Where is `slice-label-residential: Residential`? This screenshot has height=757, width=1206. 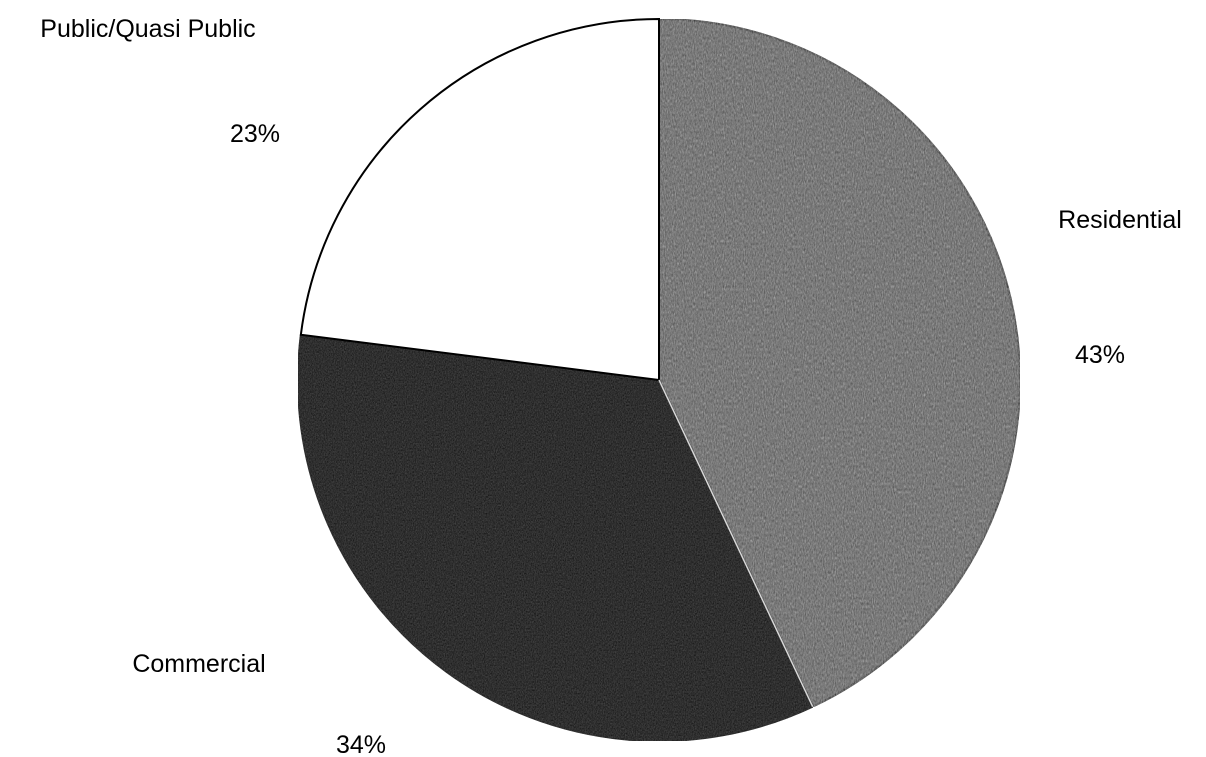
slice-label-residential: Residential is located at coordinates (1120, 220).